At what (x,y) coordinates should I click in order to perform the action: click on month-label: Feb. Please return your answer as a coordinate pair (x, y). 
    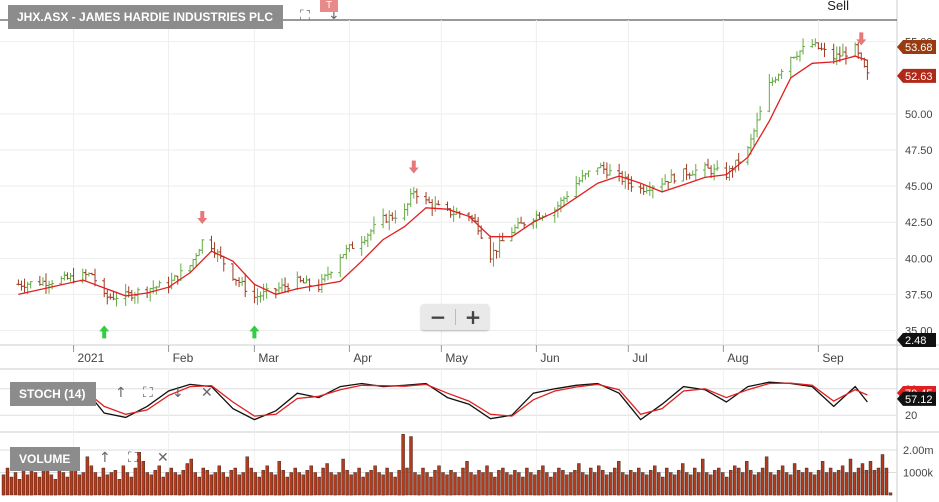
    Looking at the image, I should click on (183, 358).